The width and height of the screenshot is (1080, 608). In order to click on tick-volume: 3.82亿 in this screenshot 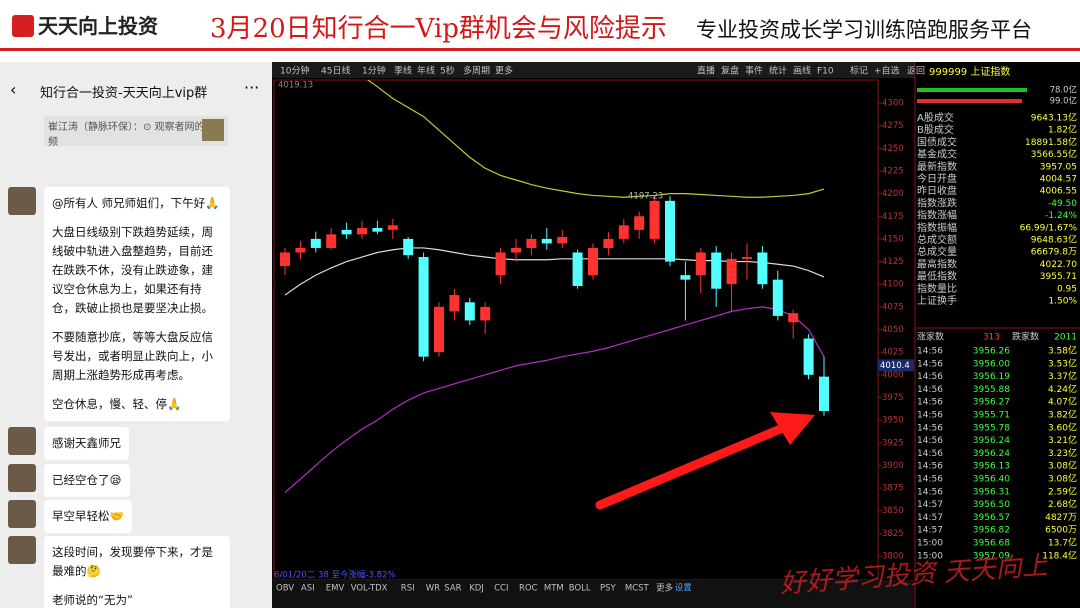, I will do `click(1062, 415)`.